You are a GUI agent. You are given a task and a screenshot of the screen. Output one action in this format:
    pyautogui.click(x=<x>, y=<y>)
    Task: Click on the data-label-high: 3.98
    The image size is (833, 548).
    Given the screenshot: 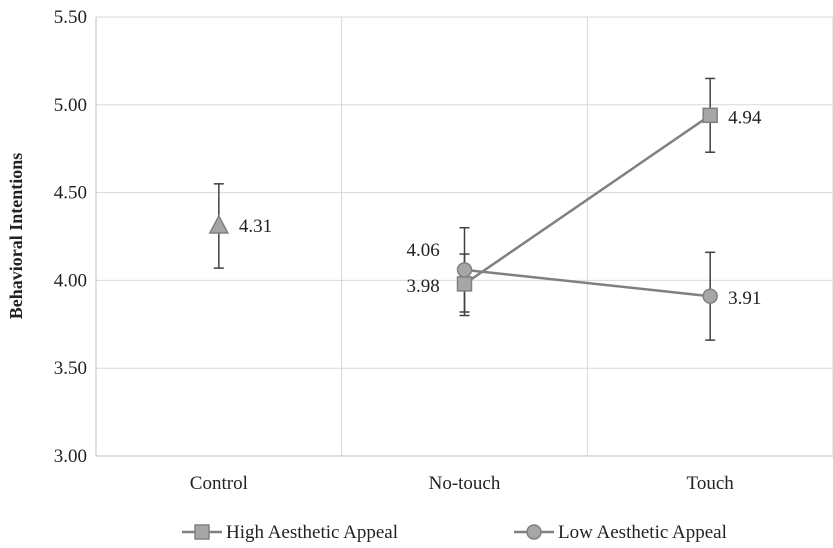 What is the action you would take?
    pyautogui.click(x=423, y=286)
    